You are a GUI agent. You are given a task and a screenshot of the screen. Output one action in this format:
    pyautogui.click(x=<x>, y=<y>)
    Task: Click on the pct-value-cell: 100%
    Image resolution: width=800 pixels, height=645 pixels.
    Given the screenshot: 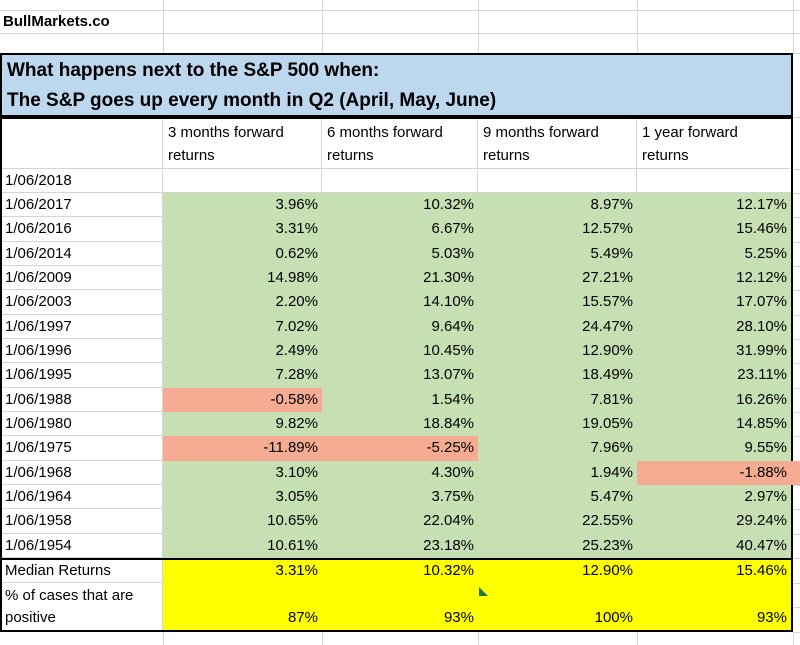 What is the action you would take?
    pyautogui.click(x=557, y=606)
    